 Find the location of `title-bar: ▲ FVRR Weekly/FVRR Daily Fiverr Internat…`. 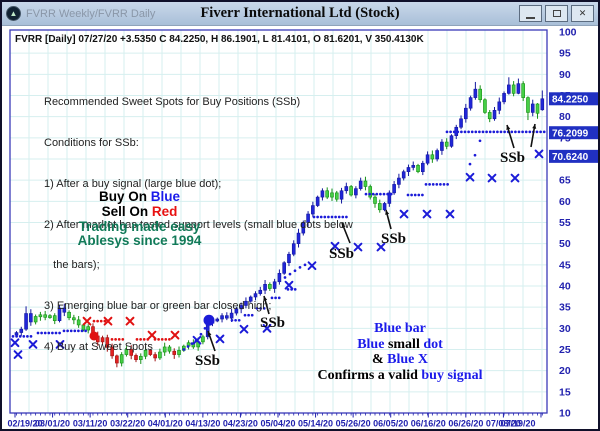

title-bar: ▲ FVRR Weekly/FVRR Daily Fiverr Internat… is located at coordinates (300, 14).